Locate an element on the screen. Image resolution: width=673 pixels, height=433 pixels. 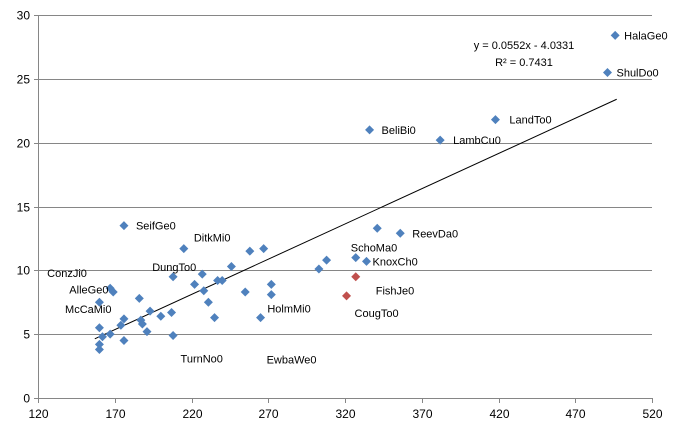
point-label: ShulDo0 is located at coordinates (637, 73).